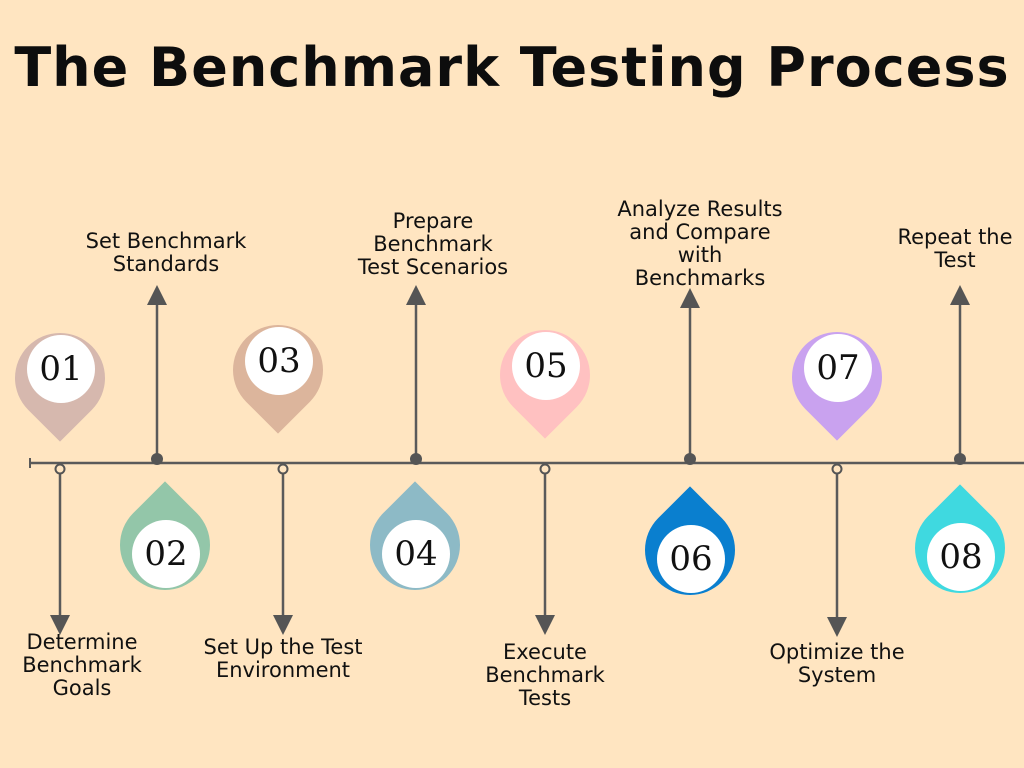 The height and width of the screenshot is (768, 1024). I want to click on step-label-line: Set Up the Test, so click(283, 647).